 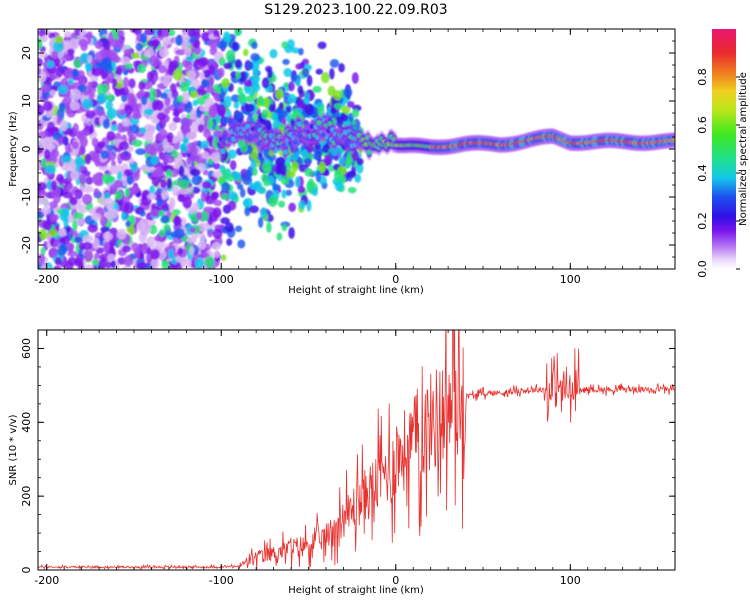 What do you see at coordinates (26, 570) in the screenshot?
I see `snr-ytick-label: 0` at bounding box center [26, 570].